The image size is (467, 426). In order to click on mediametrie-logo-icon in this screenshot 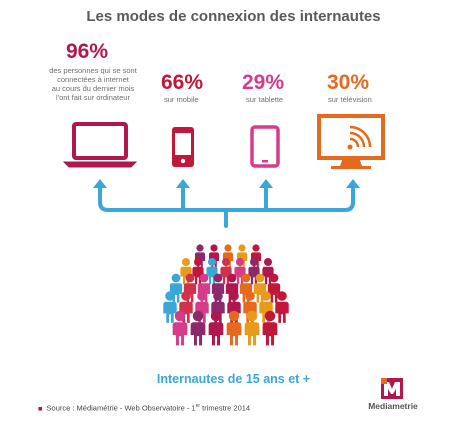, I will do `click(392, 388)`.